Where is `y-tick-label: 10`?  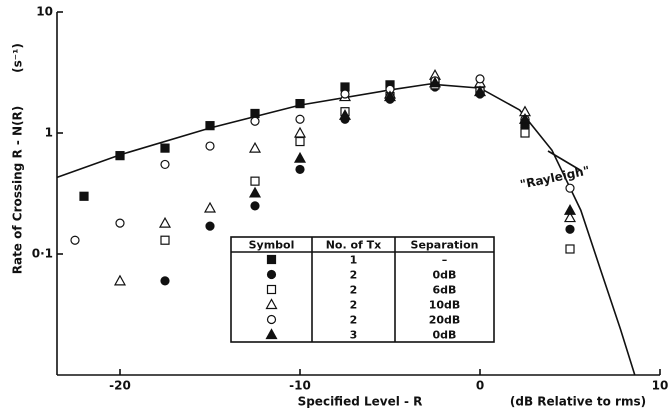
y-tick-label: 10 is located at coordinates (44, 12).